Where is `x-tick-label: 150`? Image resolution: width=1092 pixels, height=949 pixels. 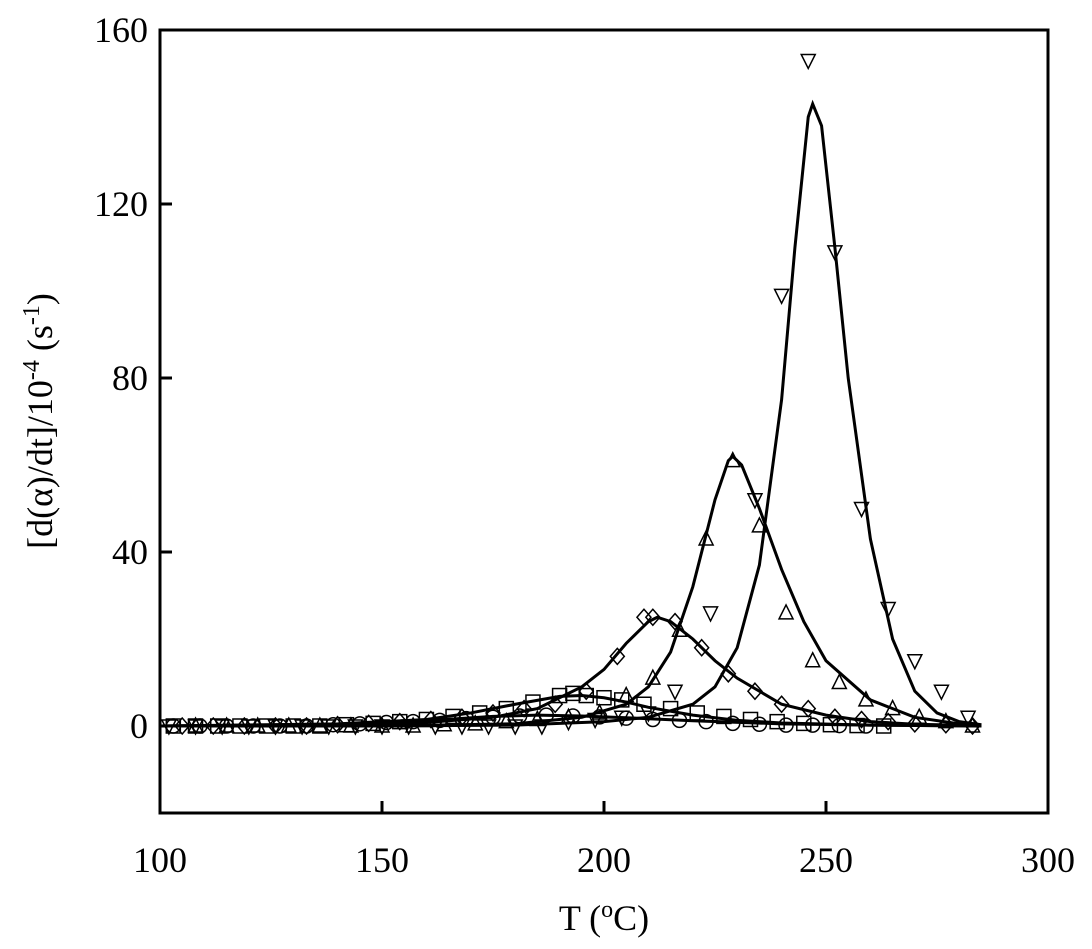
x-tick-label: 150 is located at coordinates (382, 860).